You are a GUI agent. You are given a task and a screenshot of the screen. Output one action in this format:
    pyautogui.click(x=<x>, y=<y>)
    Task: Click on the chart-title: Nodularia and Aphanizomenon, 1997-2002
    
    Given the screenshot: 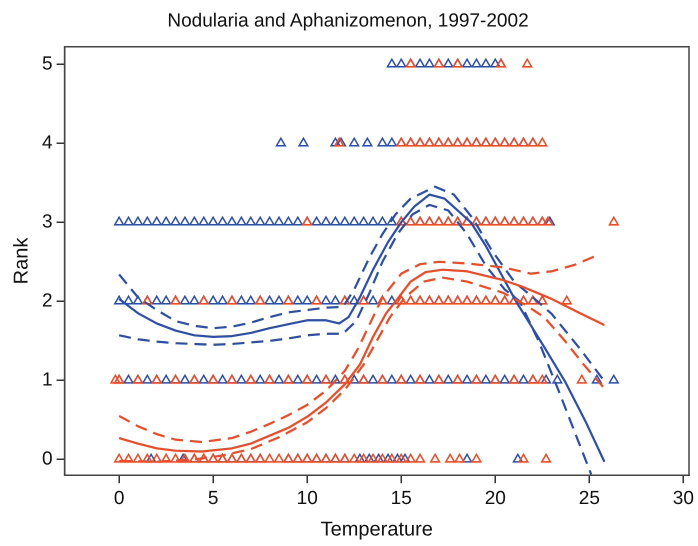 What is the action you would take?
    pyautogui.click(x=348, y=21)
    